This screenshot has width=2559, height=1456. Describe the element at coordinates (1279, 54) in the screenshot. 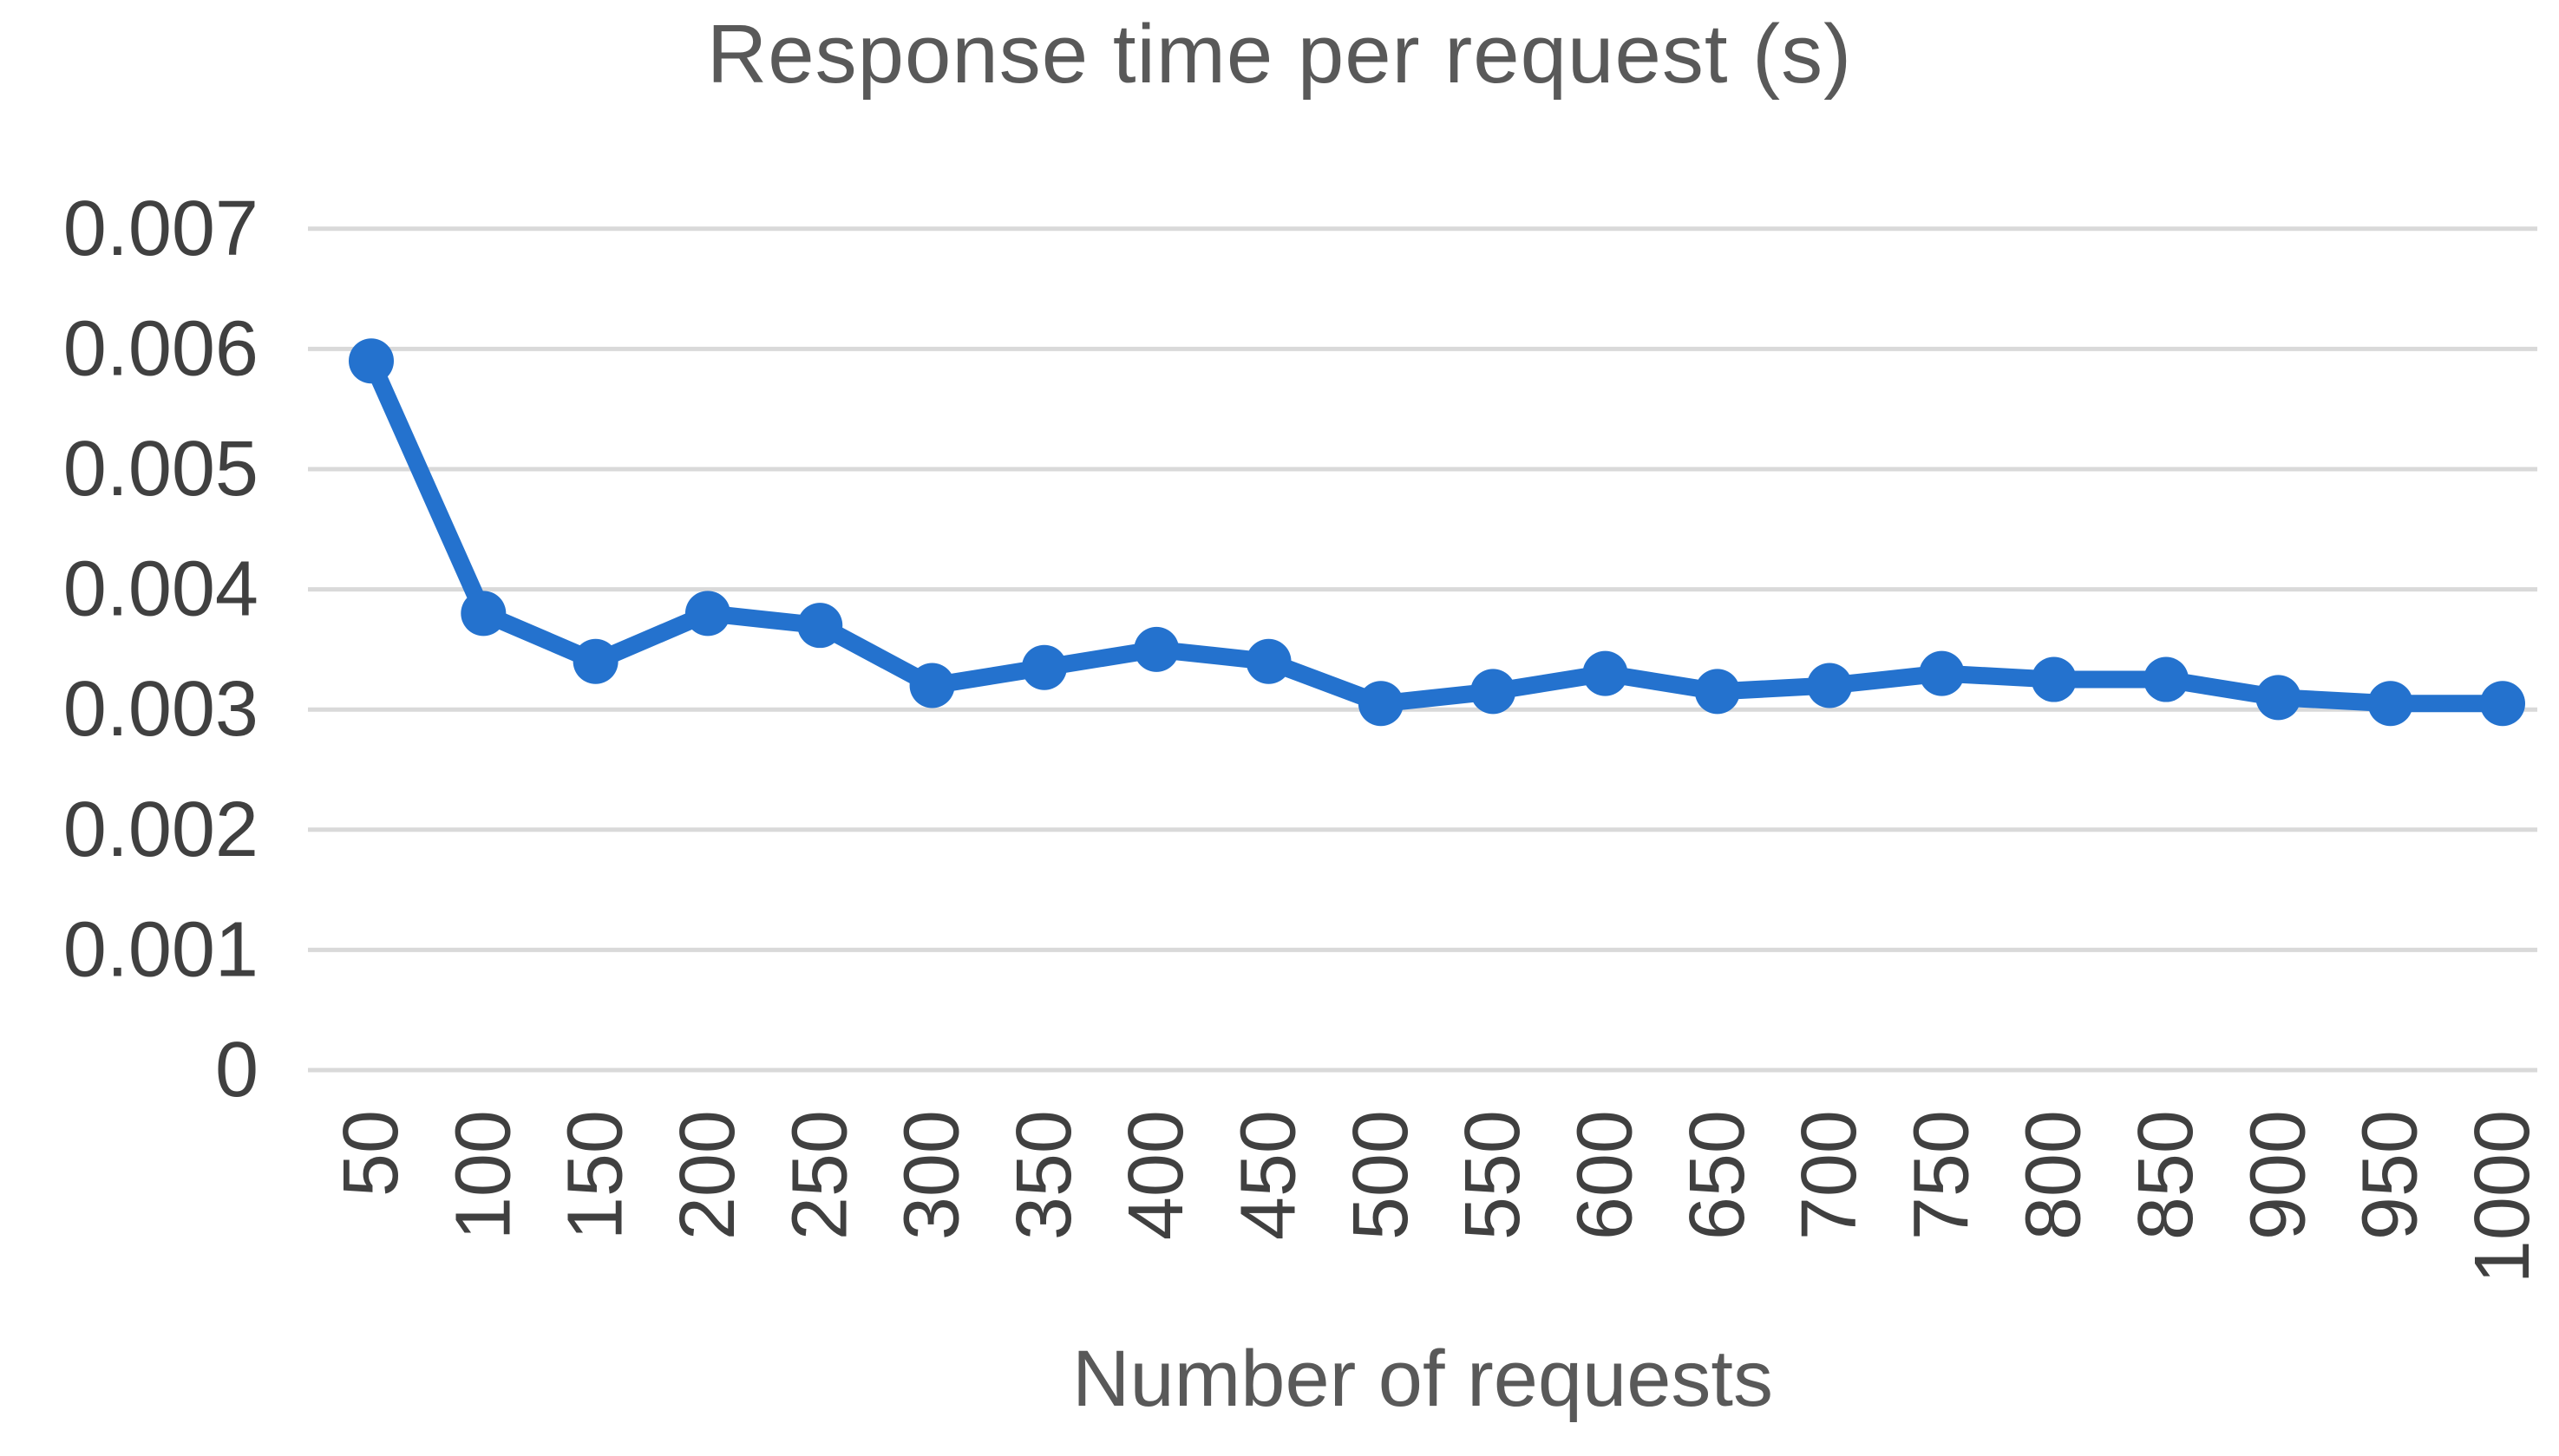

I see `chart-title: Response time per request (s)` at that location.